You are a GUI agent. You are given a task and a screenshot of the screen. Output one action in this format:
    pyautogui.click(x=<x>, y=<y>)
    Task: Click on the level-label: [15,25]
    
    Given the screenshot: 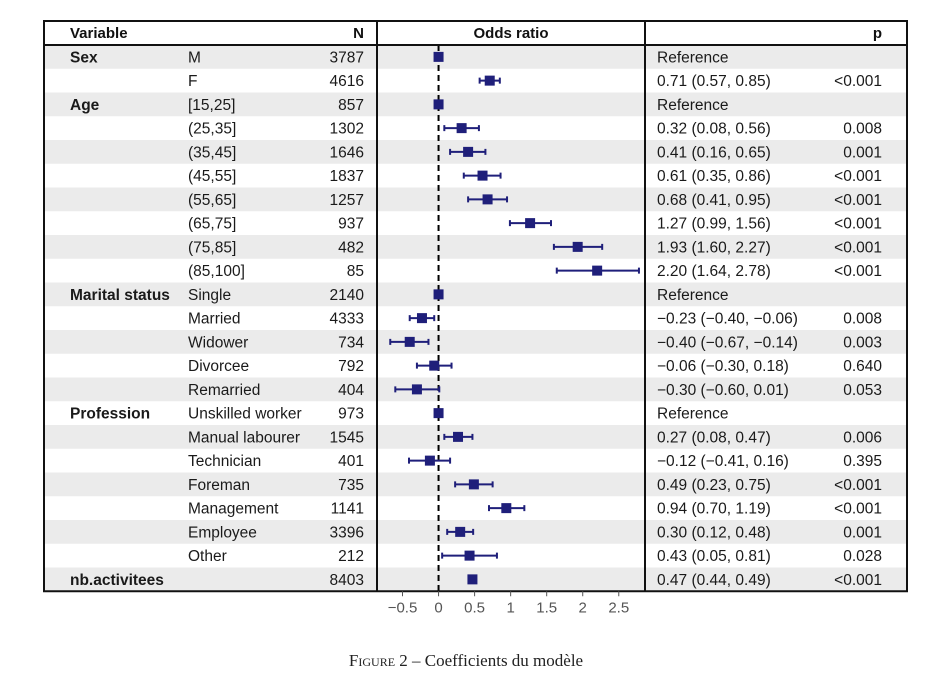 What is the action you would take?
    pyautogui.click(x=211, y=105)
    